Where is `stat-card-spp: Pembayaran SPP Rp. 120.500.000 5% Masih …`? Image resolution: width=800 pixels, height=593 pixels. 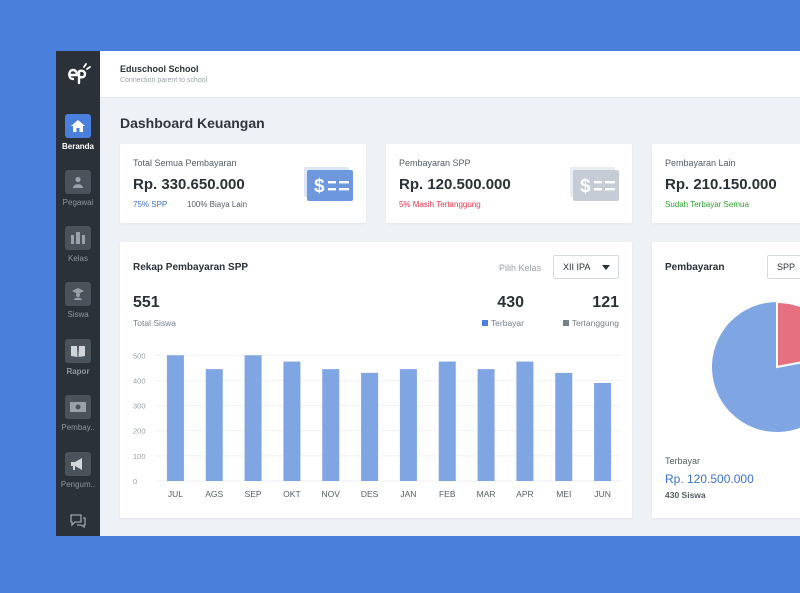 stat-card-spp: Pembayaran SPP Rp. 120.500.000 5% Masih … is located at coordinates (509, 183).